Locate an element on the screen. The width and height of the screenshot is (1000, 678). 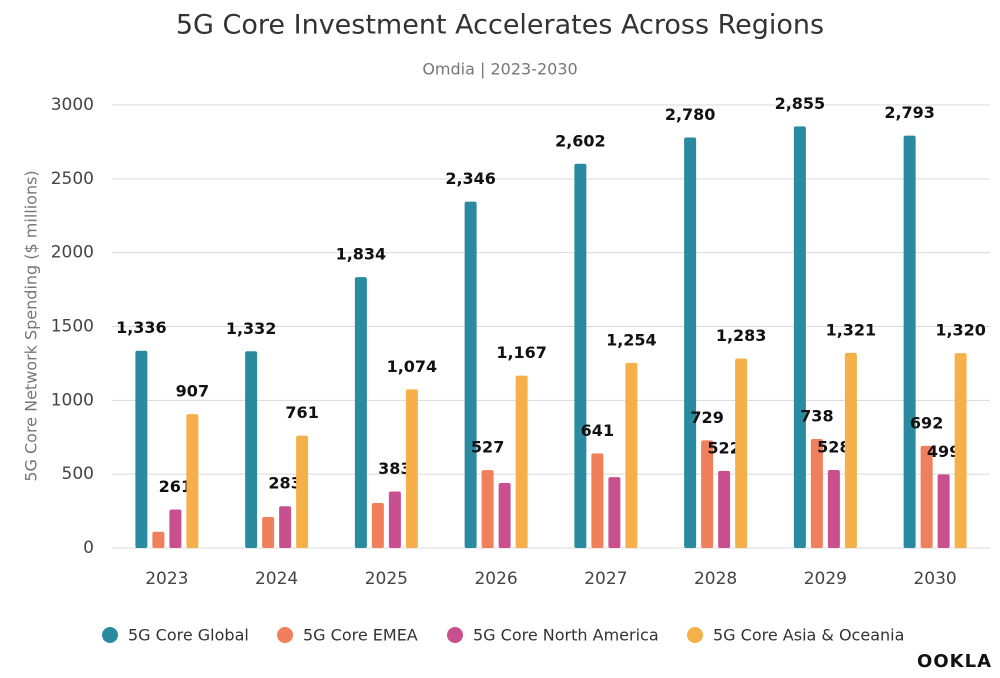
legend-label: 5G Core EMEA is located at coordinates (360, 635).